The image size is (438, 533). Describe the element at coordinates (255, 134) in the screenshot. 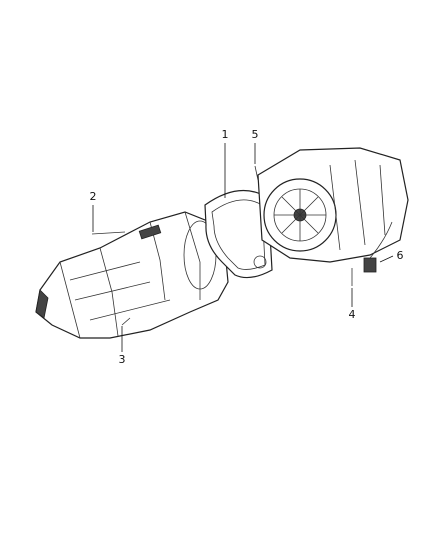

I see `callout: 5` at that location.